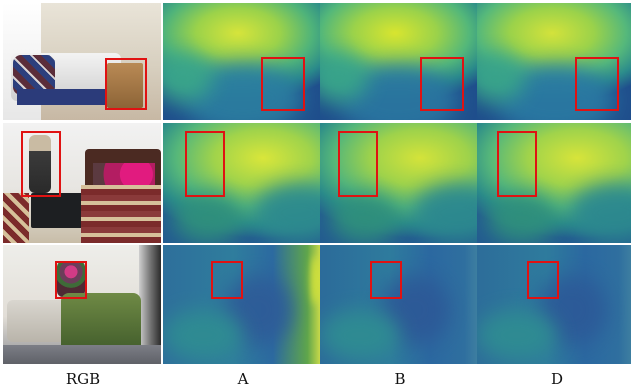 This screenshot has width=631, height=390. Describe the element at coordinates (16, 218) in the screenshot. I see `left-bedding` at that location.